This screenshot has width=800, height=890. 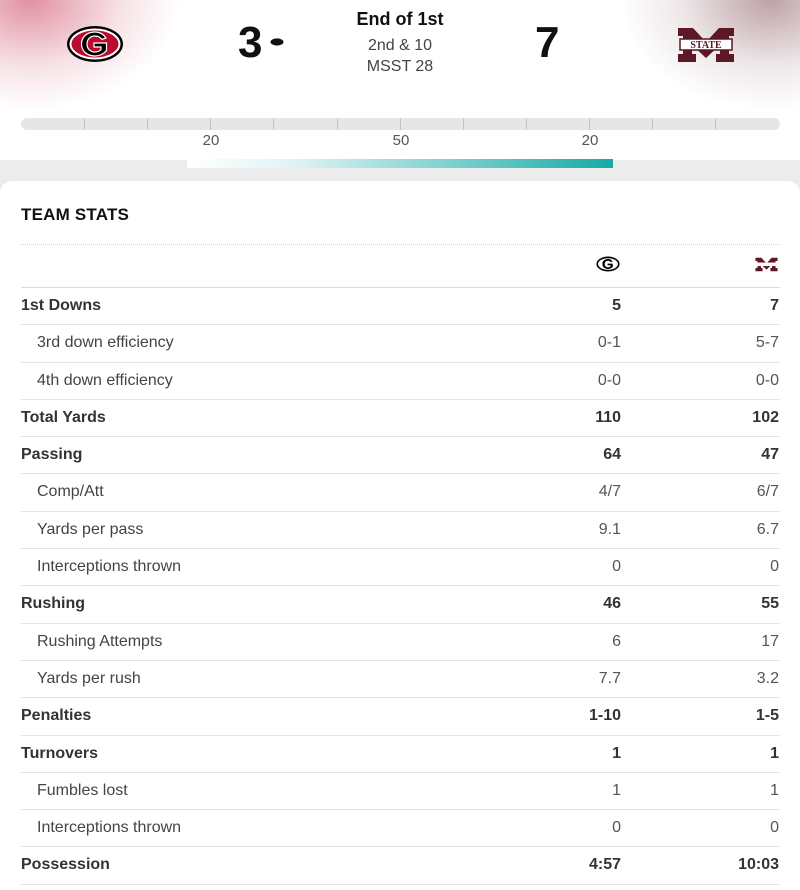 What do you see at coordinates (53, 604) in the screenshot?
I see `stat-label: Rushing` at bounding box center [53, 604].